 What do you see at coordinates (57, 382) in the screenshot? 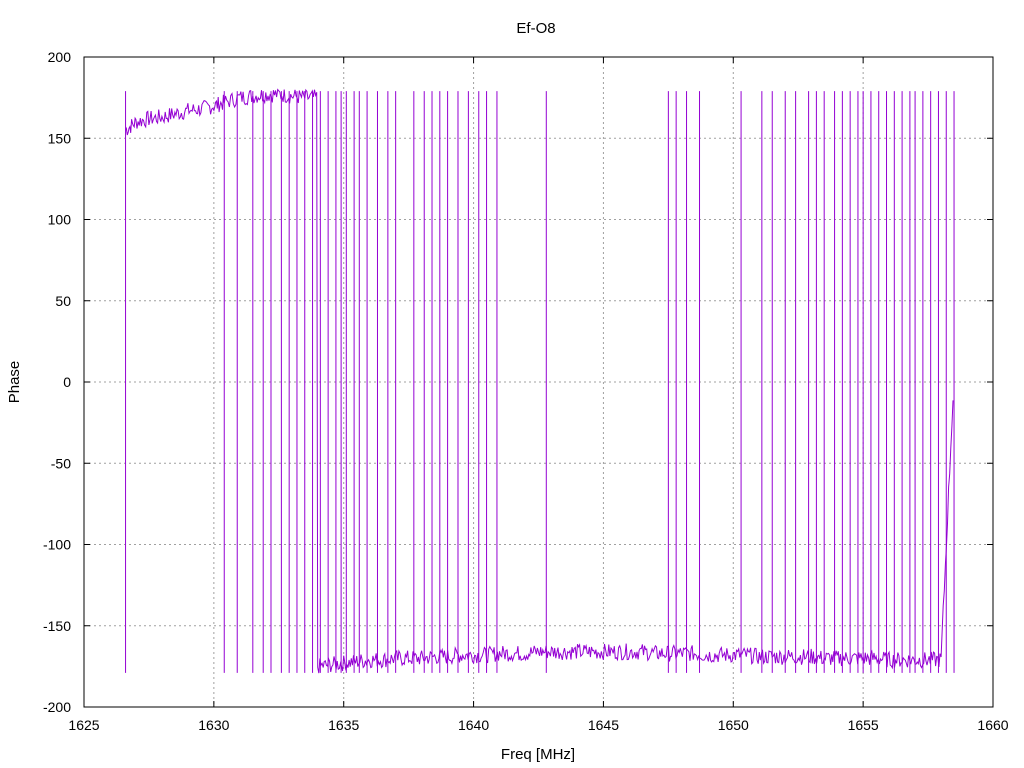
I see `y-tick-labels: -200 -150 -100 -50 0 50 100 150 200` at bounding box center [57, 382].